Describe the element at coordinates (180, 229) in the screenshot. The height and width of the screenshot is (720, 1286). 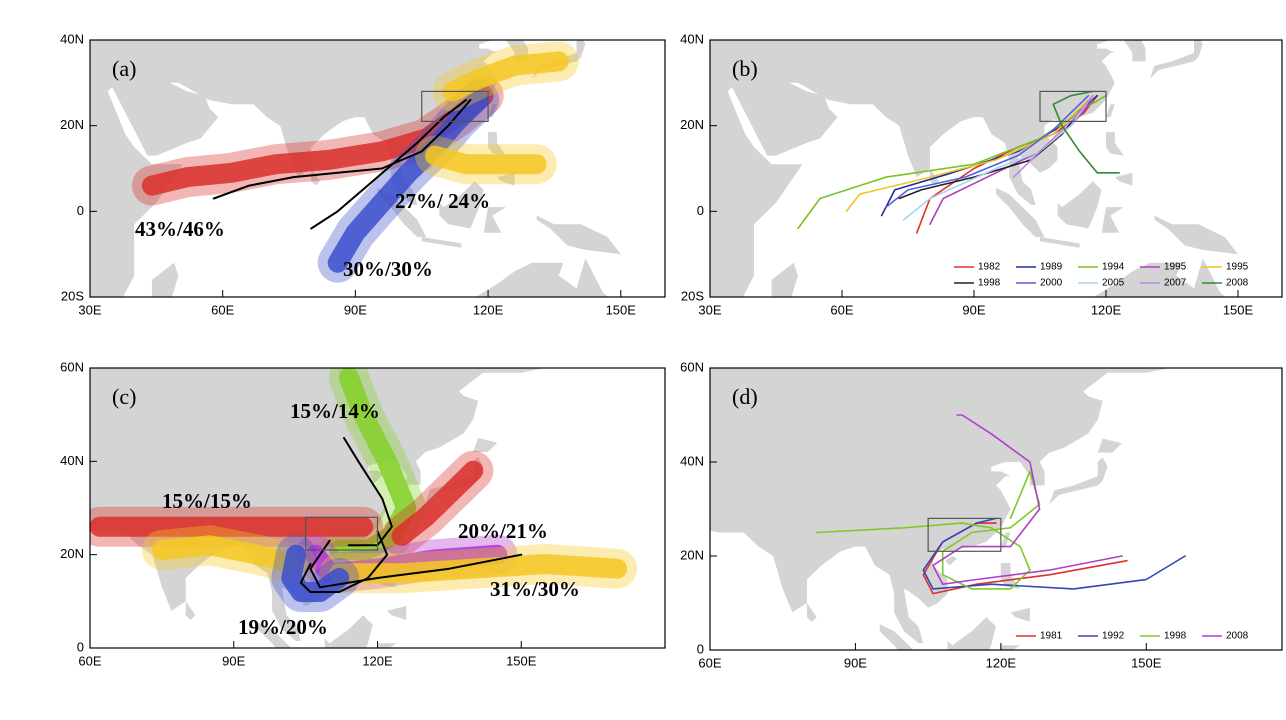
I see `cluster-percent: 43%/46%` at that location.